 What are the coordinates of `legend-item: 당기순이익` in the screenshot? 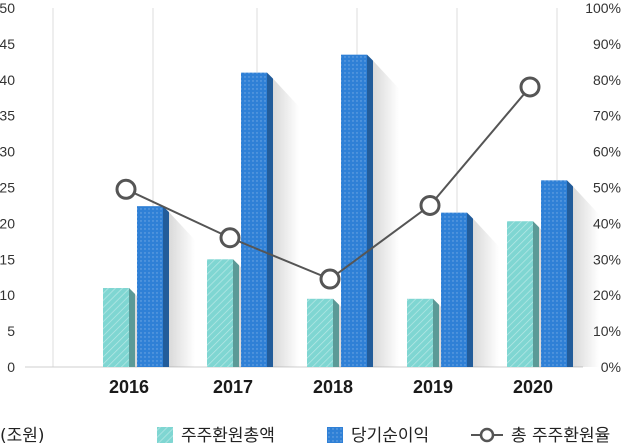 It's located at (378, 436).